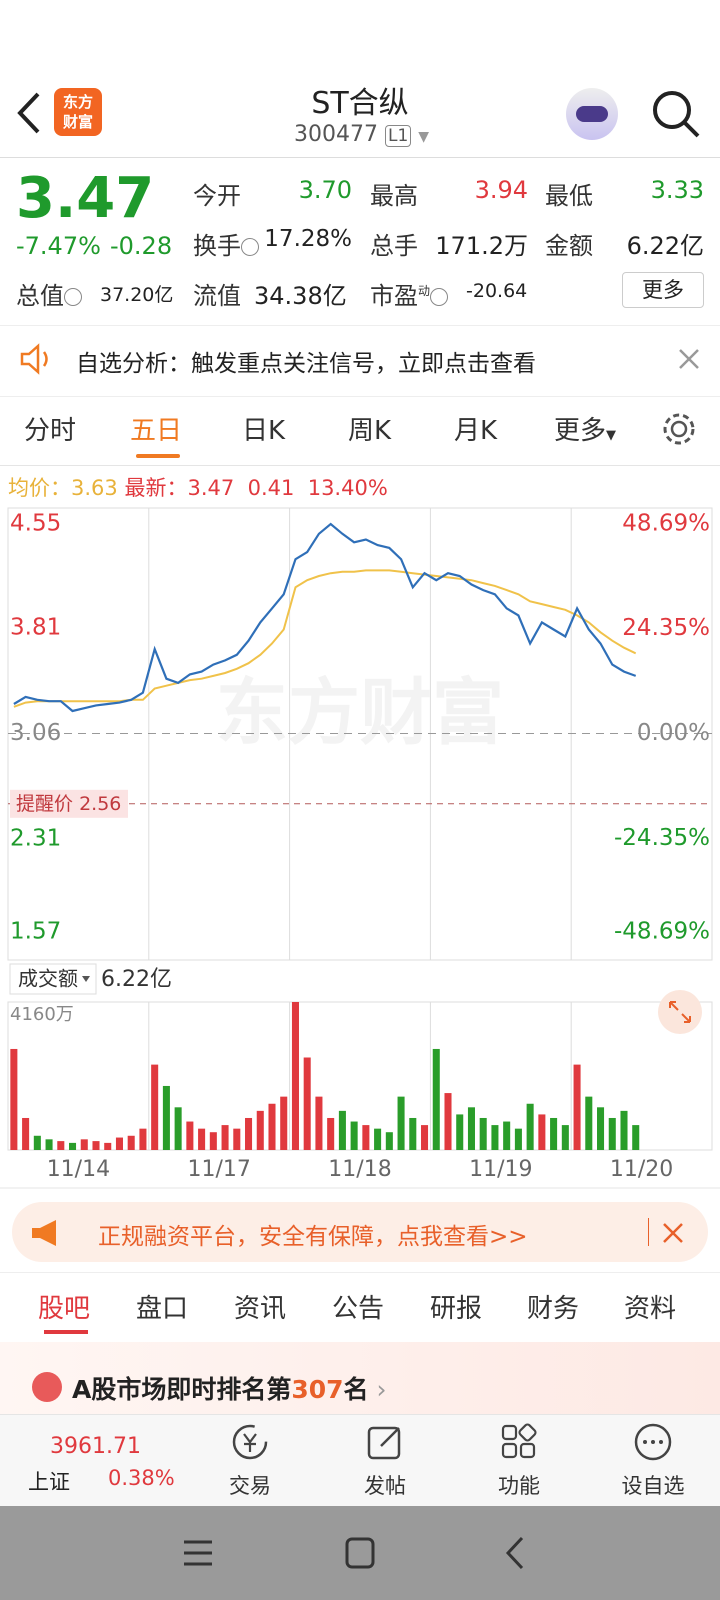 This screenshot has width=720, height=1600. Describe the element at coordinates (49, 1482) in the screenshot. I see `index-name: 上证` at that location.